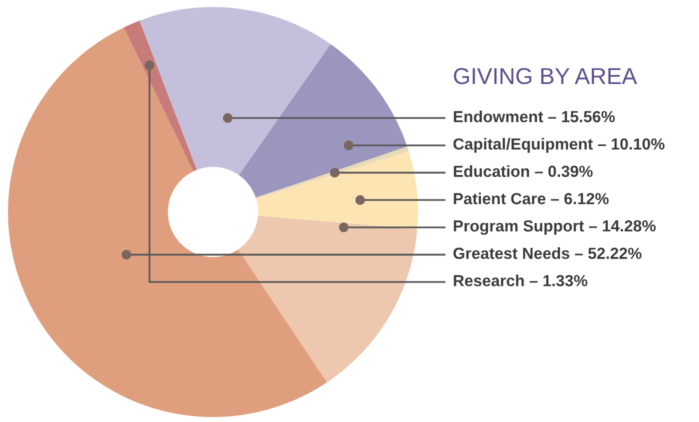 The height and width of the screenshot is (422, 699). Describe the element at coordinates (534, 116) in the screenshot. I see `slice-label: Endowment – 15.56%` at that location.